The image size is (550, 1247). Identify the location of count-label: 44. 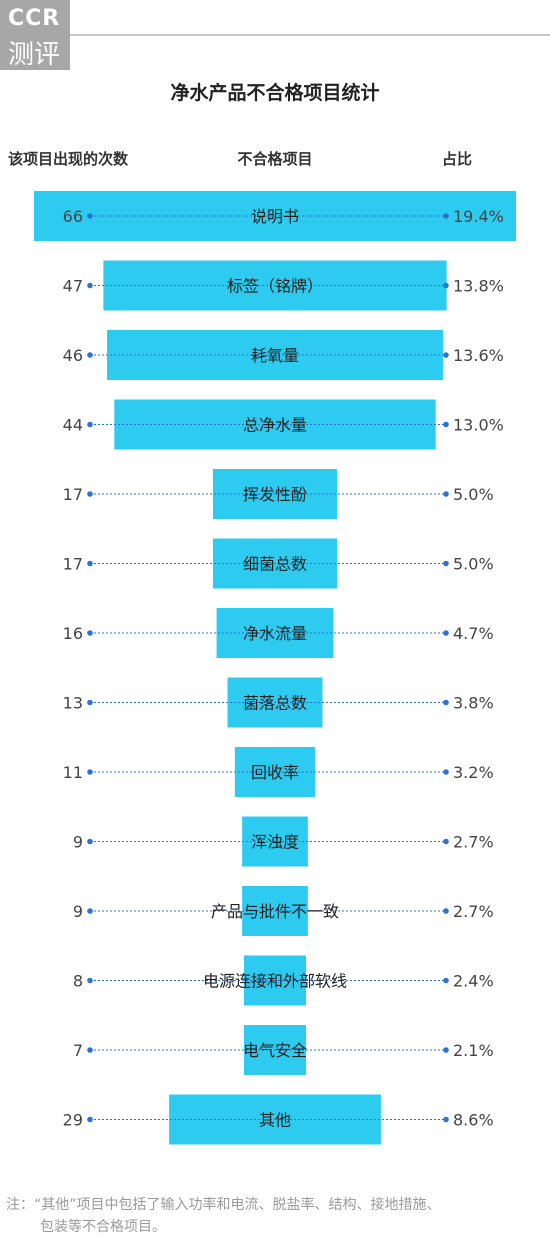
(73, 425).